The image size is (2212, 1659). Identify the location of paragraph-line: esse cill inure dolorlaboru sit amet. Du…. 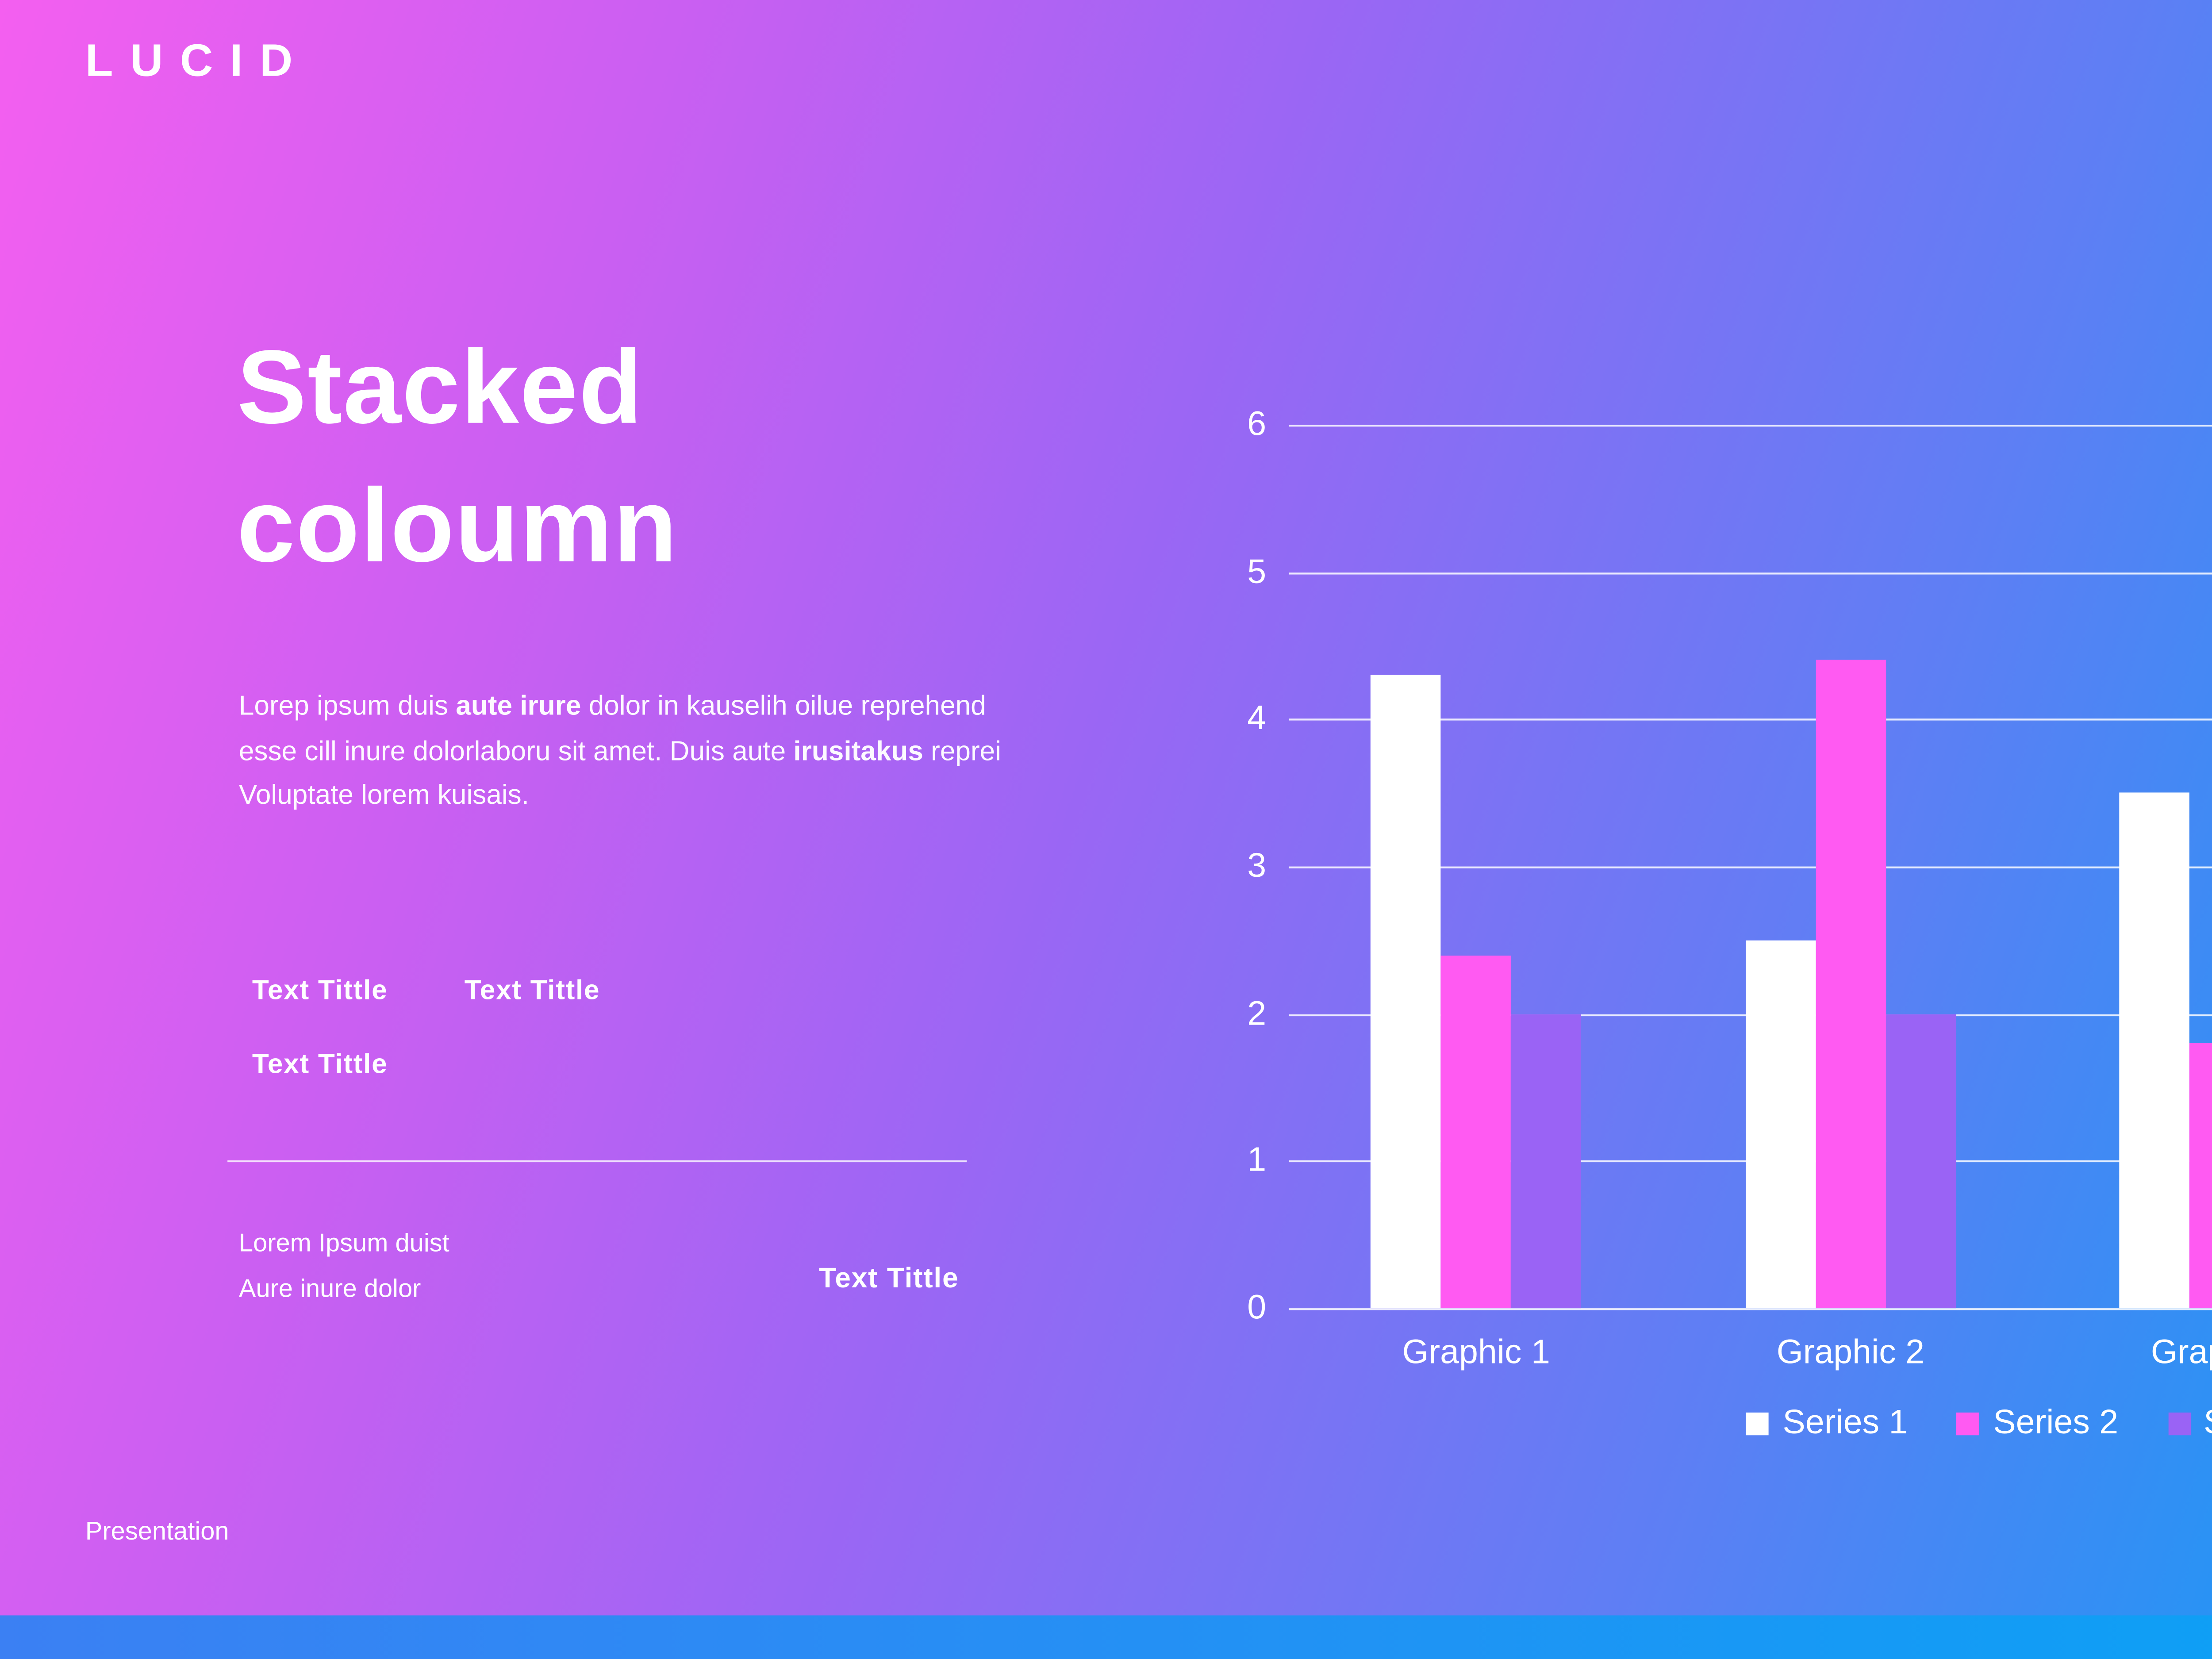
(637, 754).